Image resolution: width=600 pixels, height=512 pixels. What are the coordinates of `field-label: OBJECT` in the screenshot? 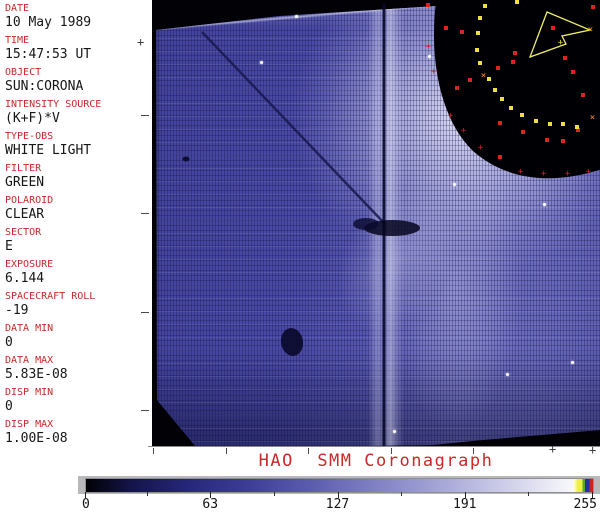 It's located at (23, 72).